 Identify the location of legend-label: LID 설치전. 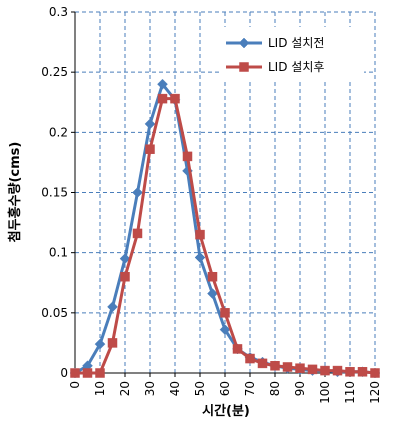
(296, 43).